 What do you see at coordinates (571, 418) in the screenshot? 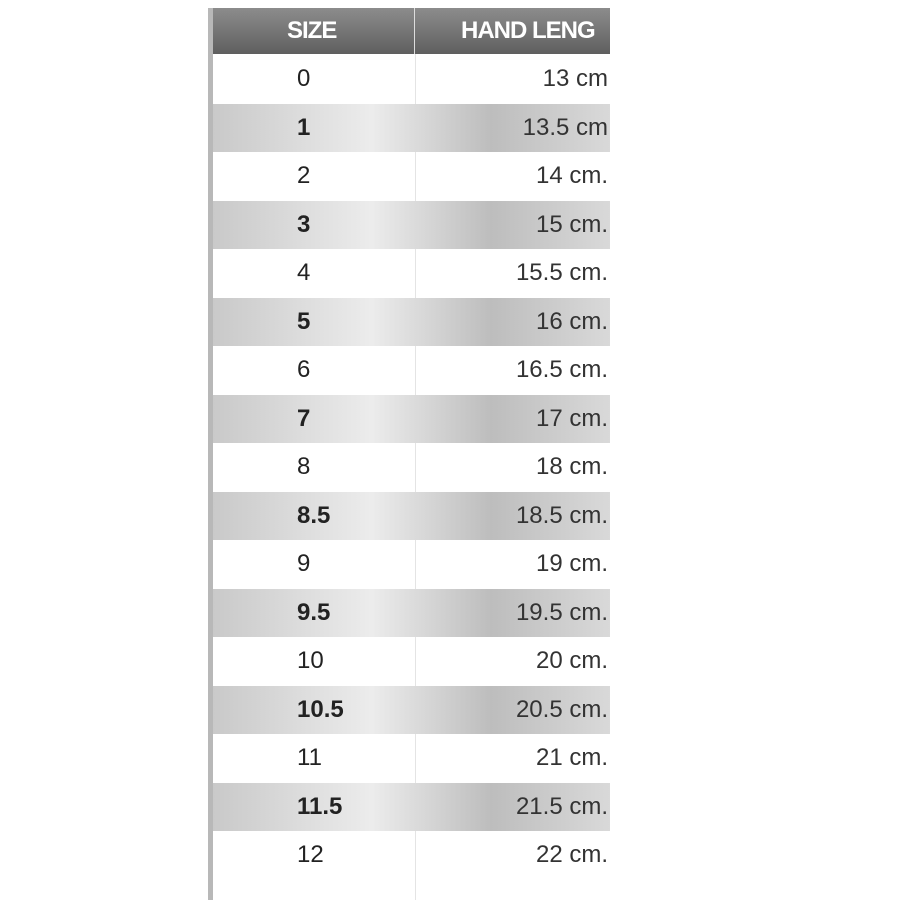
I see `table-cell: 17 cm.` at bounding box center [571, 418].